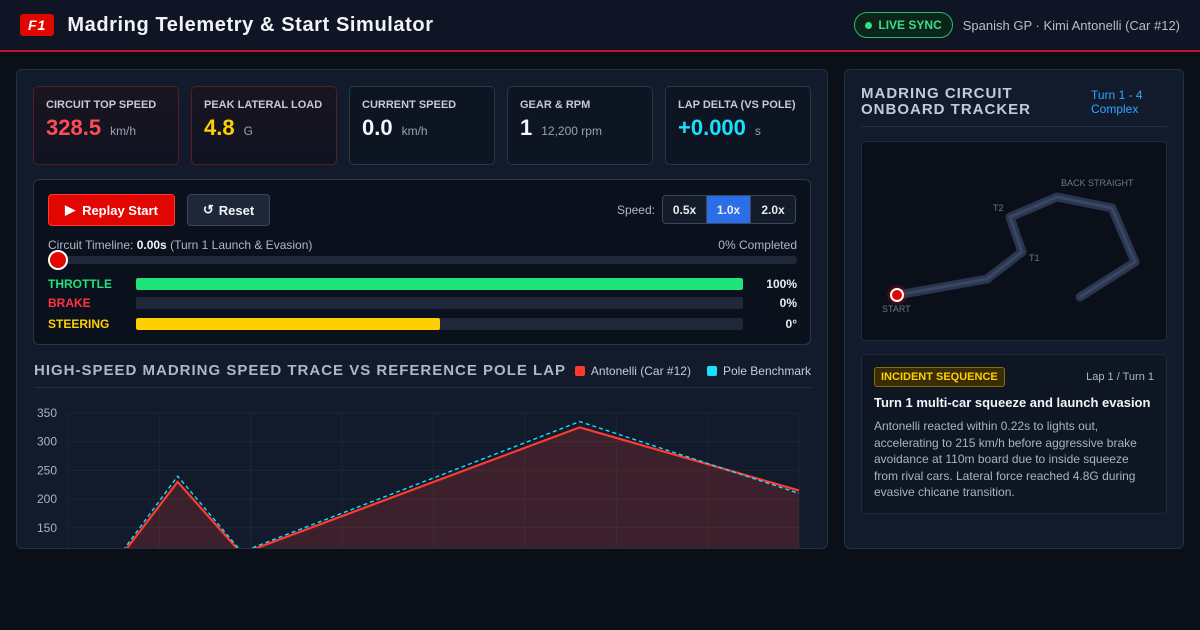  I want to click on circuit-map-svg: START T1 T2 BACK STRAIGHT, so click(1011, 246).